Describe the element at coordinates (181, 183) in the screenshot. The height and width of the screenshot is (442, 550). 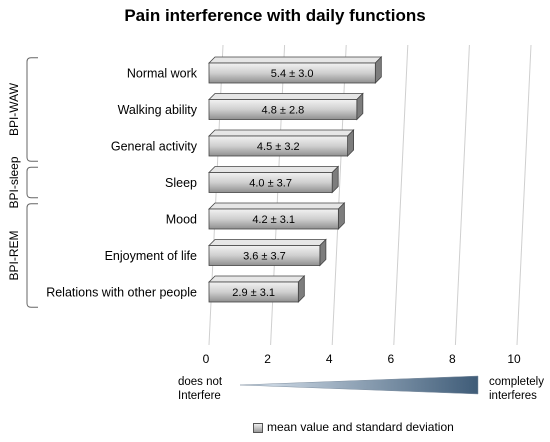
I see `category-label: Sleep` at that location.